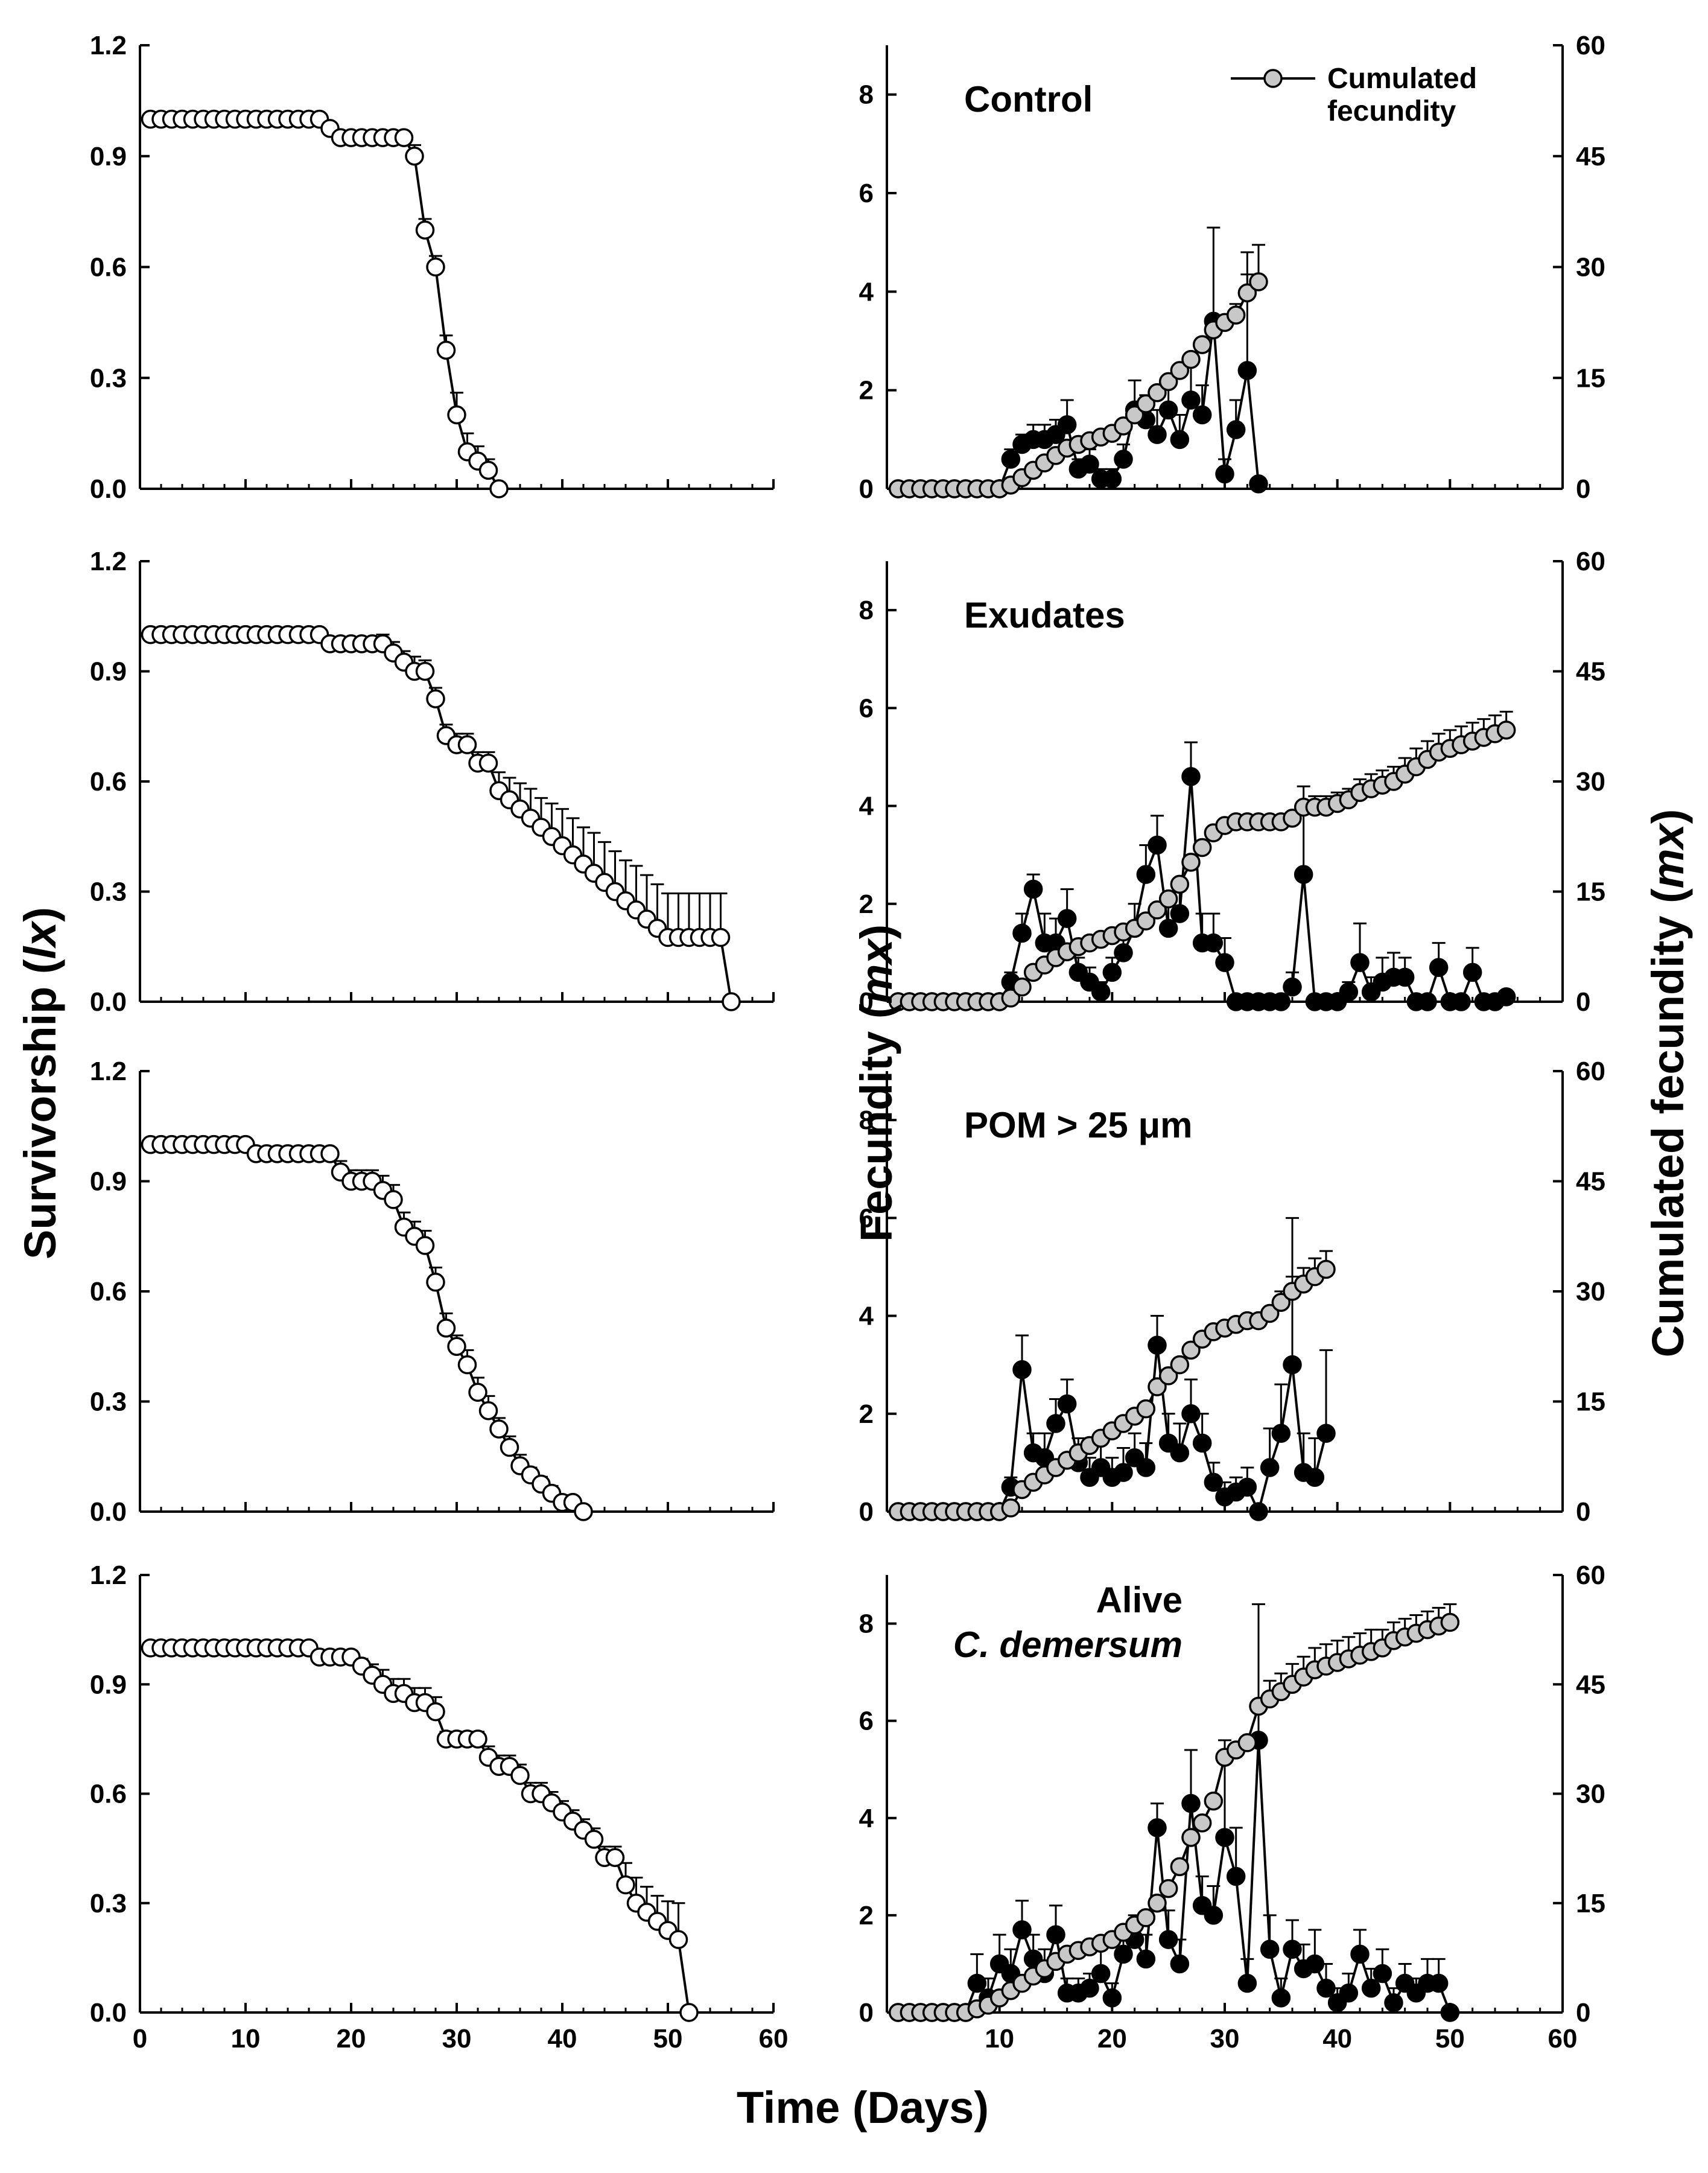 The height and width of the screenshot is (2173, 1708). Describe the element at coordinates (1139, 1600) in the screenshot. I see `panel-label: Alive` at that location.